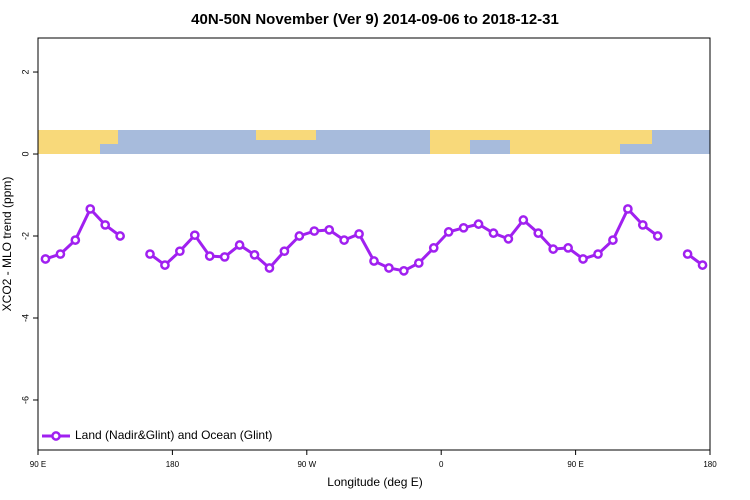  What do you see at coordinates (374, 142) in the screenshot?
I see `map-strip` at bounding box center [374, 142].